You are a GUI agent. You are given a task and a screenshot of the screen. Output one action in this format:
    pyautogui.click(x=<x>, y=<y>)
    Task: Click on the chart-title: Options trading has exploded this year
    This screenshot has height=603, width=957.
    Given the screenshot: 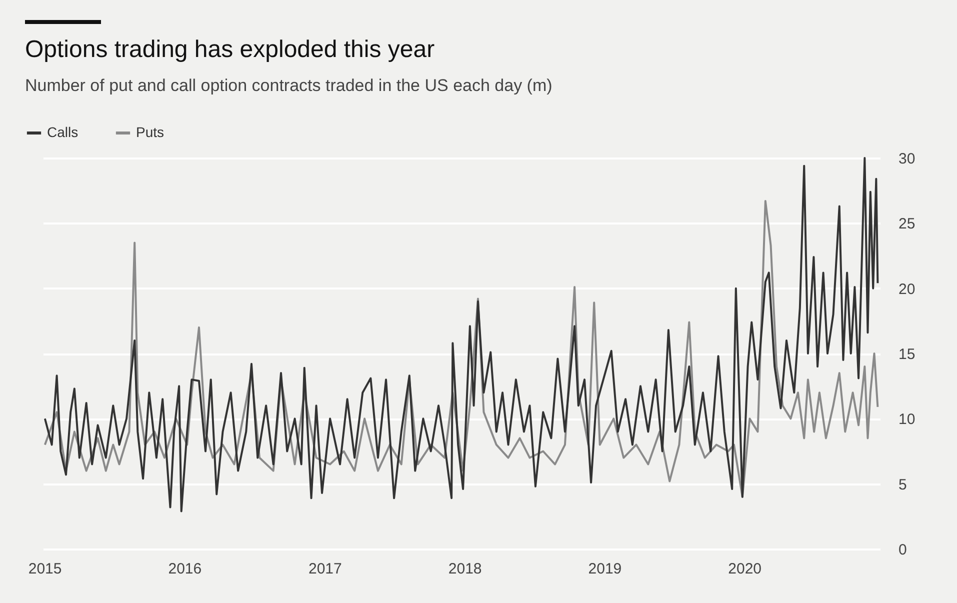 What is the action you would take?
    pyautogui.click(x=230, y=49)
    